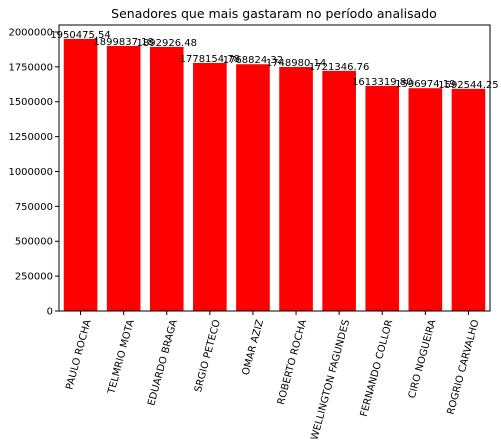  Describe the element at coordinates (30, 67) in the screenshot. I see `y-tick-label: 1750000` at that location.